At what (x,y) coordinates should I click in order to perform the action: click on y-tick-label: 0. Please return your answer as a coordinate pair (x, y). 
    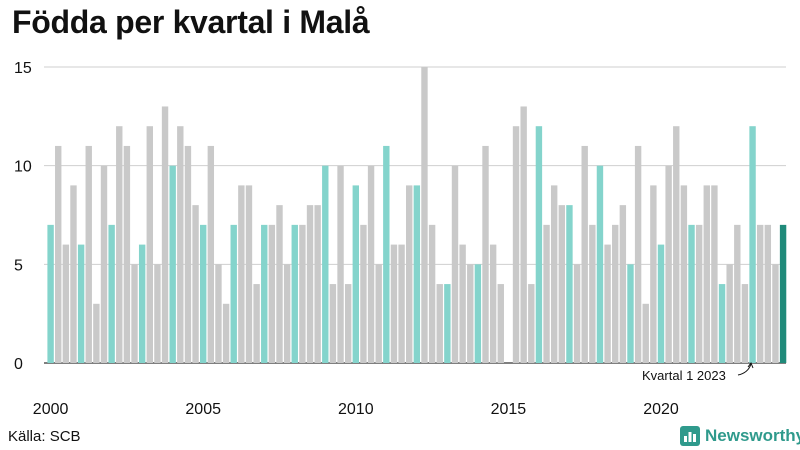
    Looking at the image, I should click on (18, 364).